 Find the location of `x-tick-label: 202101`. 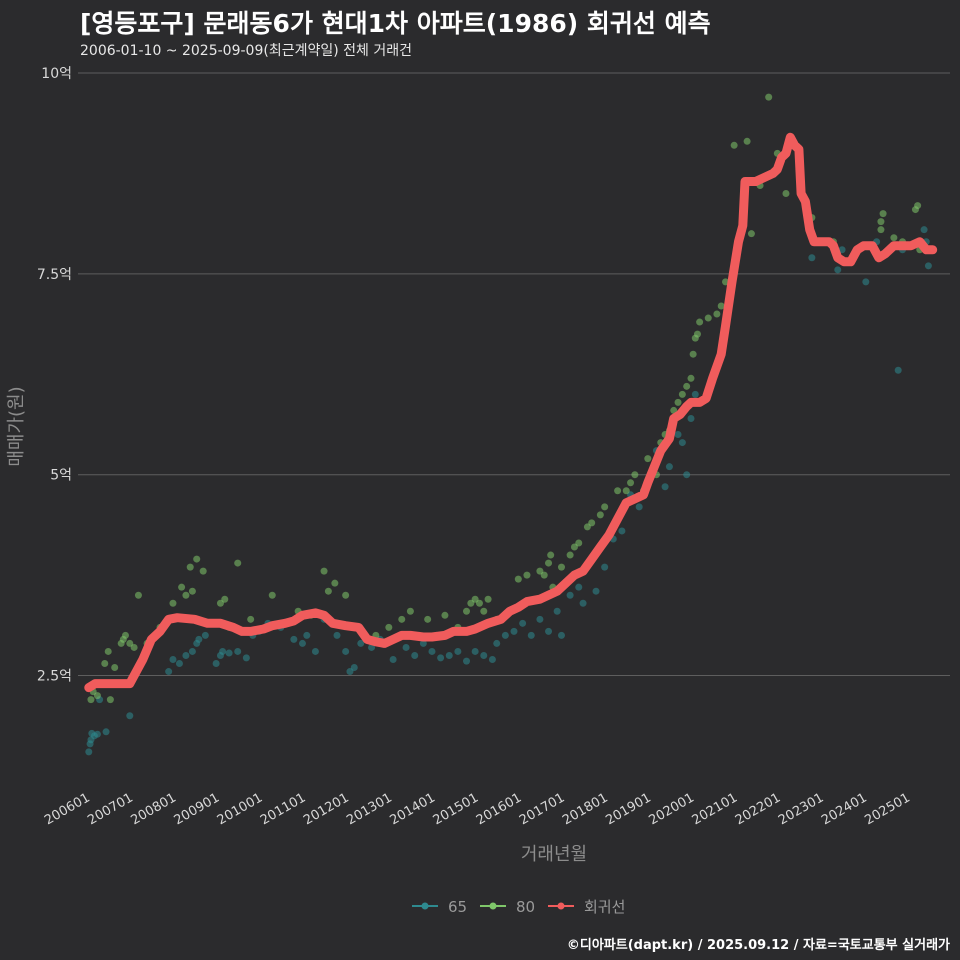

x-tick-label: 202101 is located at coordinates (715, 809).